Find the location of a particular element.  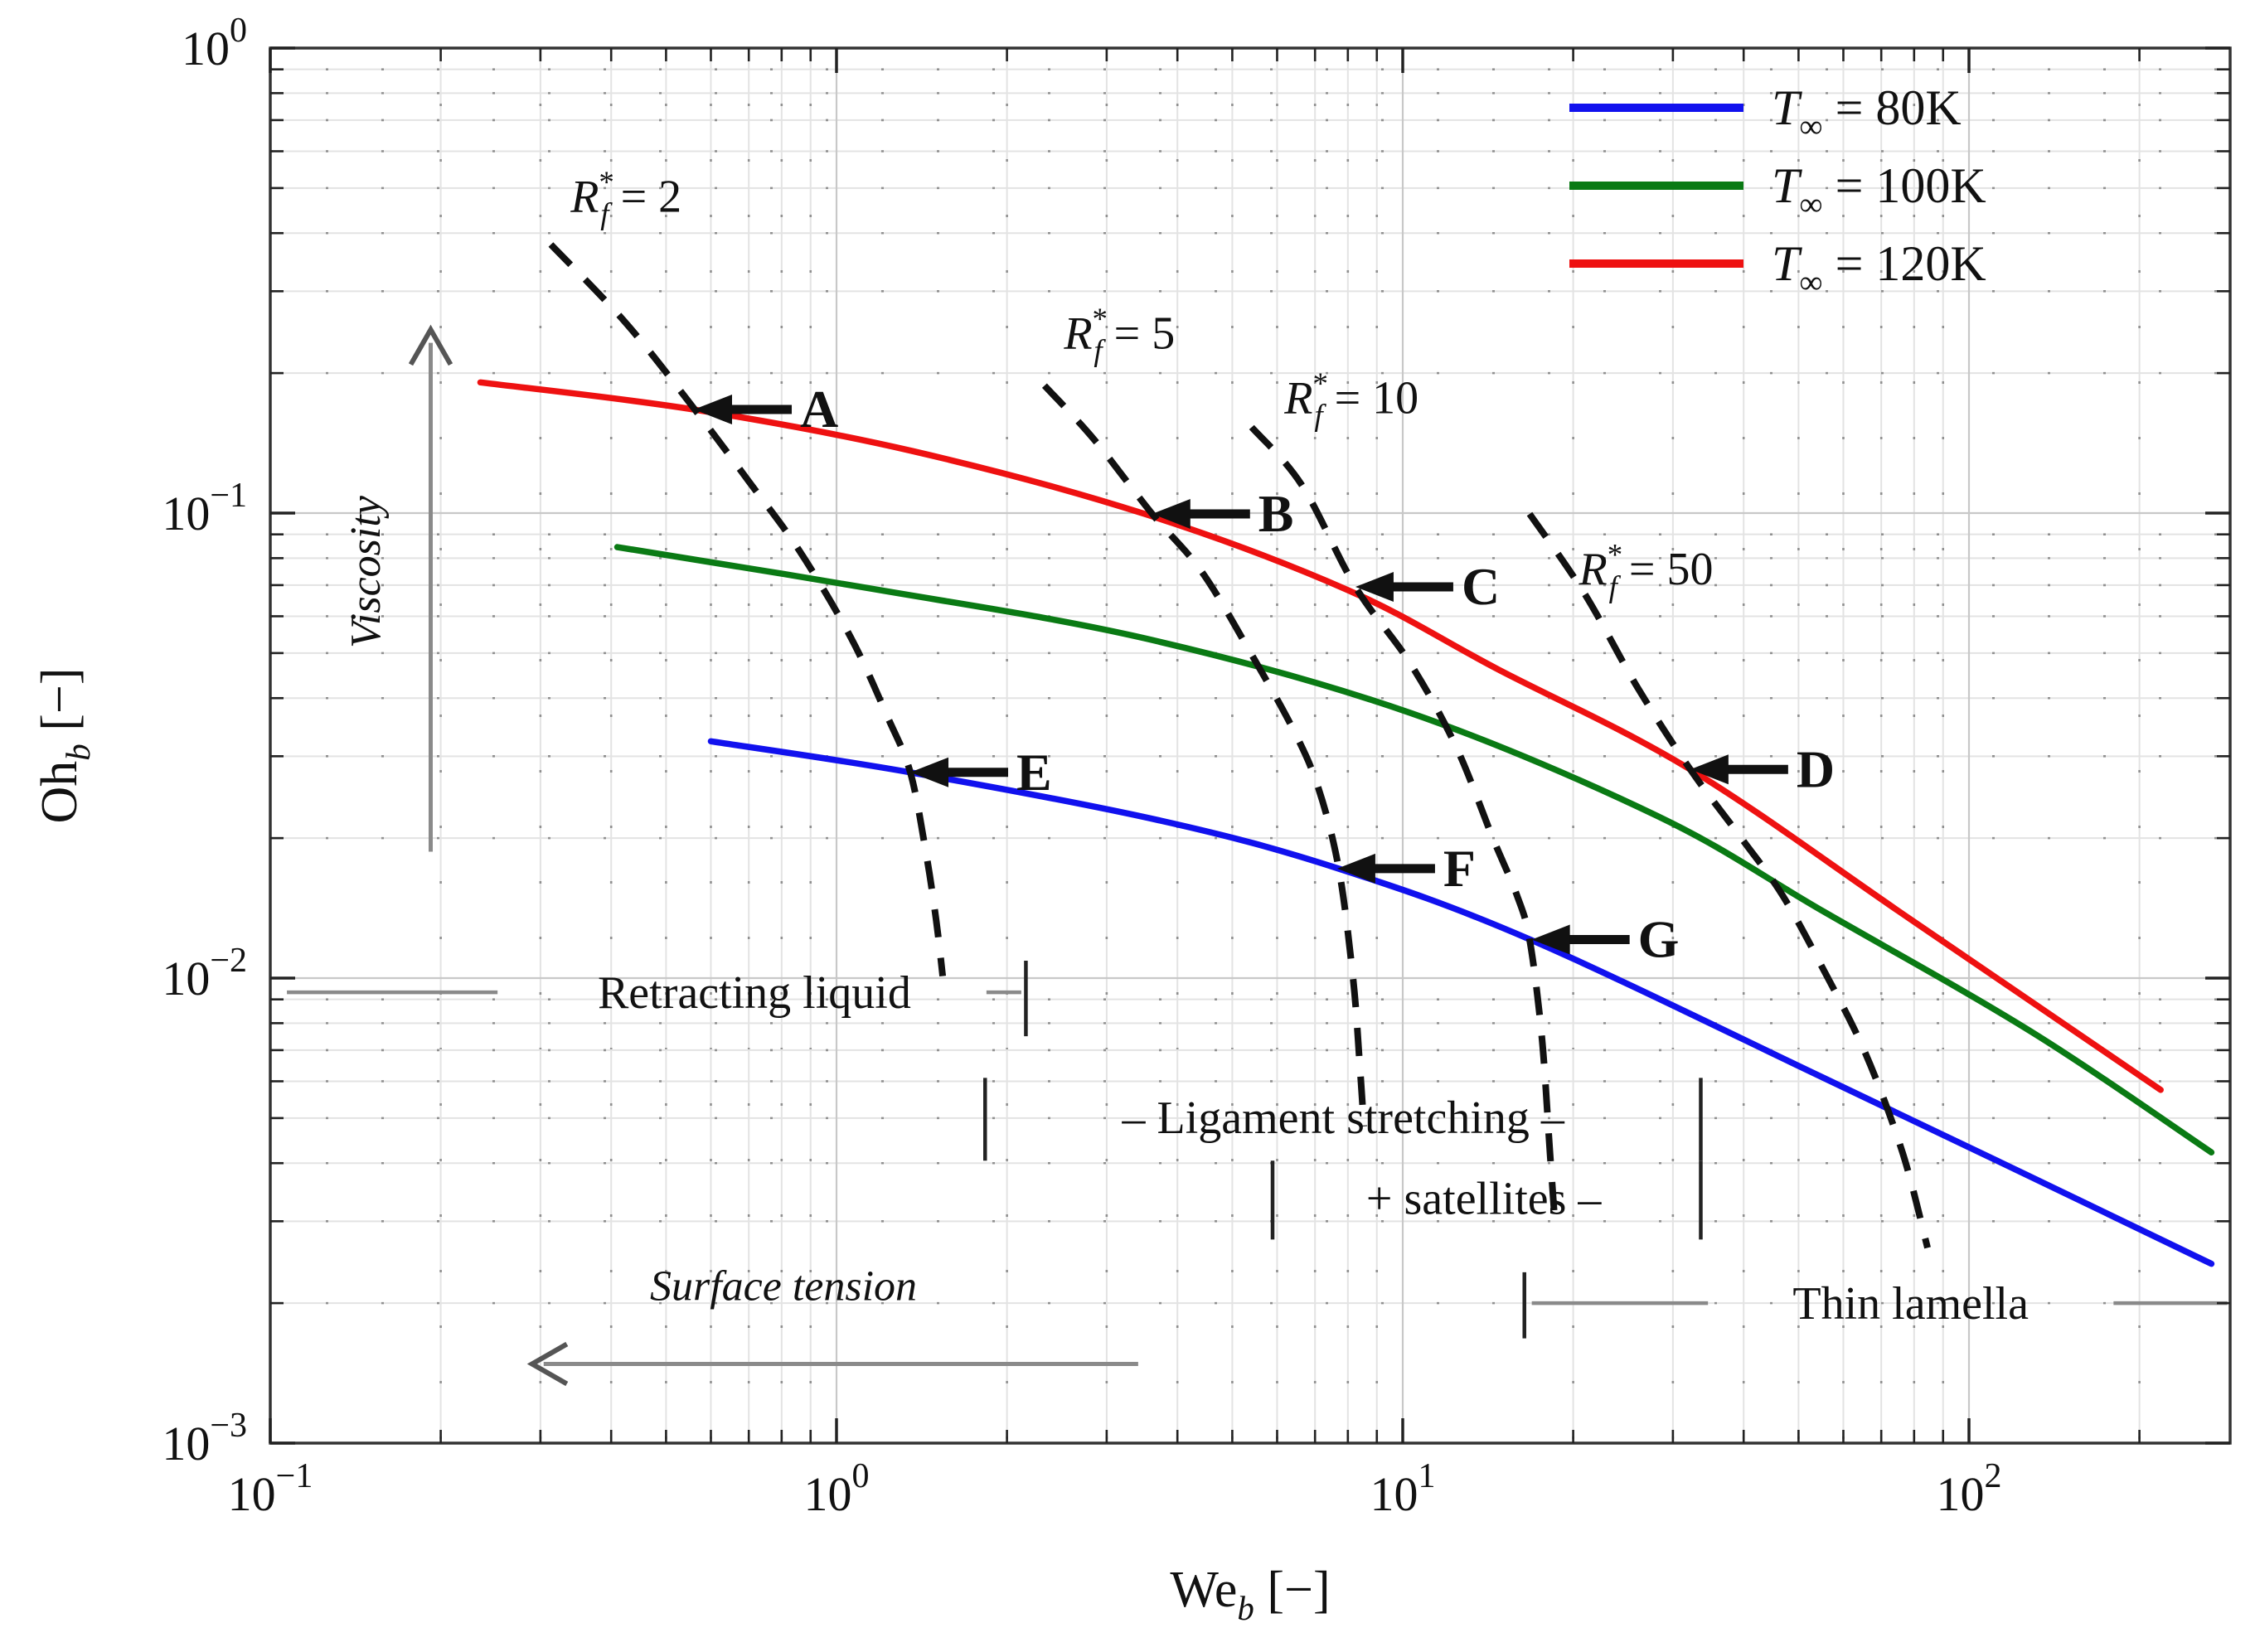

legend: T∞ = 80K T∞ = 100K T∞ = 120K is located at coordinates (1777, 190).